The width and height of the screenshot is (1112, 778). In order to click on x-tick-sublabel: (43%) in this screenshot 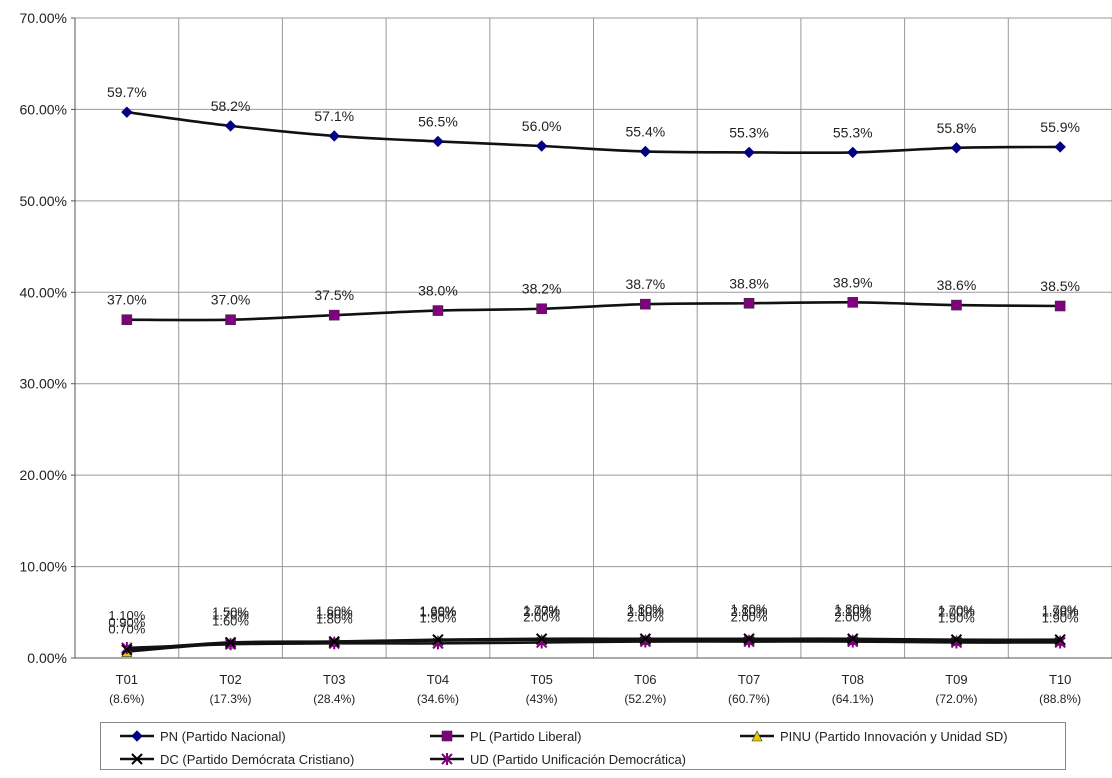, I will do `click(542, 699)`.